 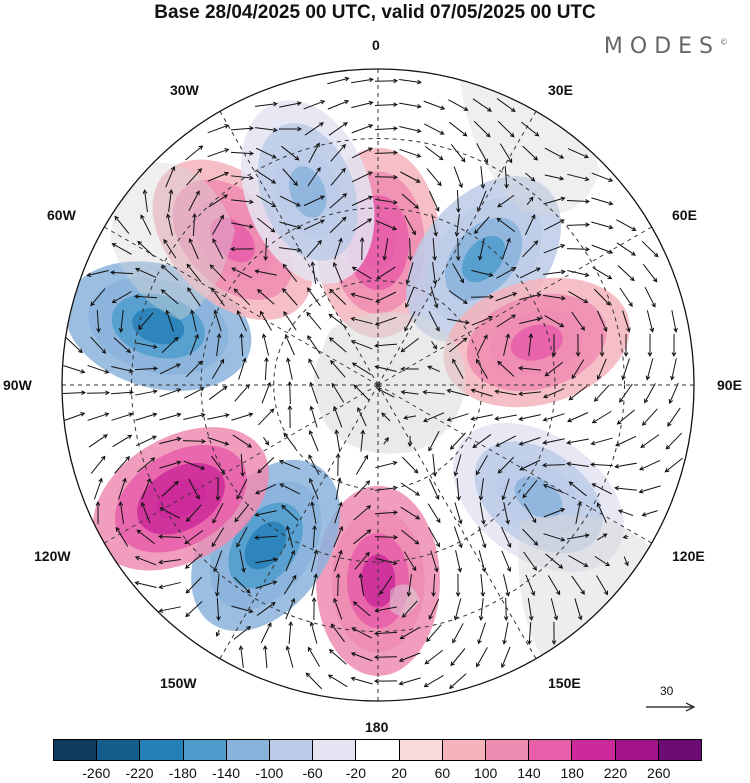 I want to click on lon-label-150w: 150W, so click(x=178, y=683).